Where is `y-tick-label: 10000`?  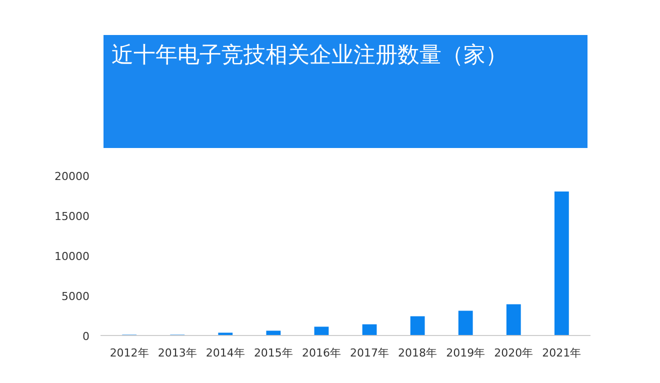
y-tick-label: 10000 is located at coordinates (72, 256).